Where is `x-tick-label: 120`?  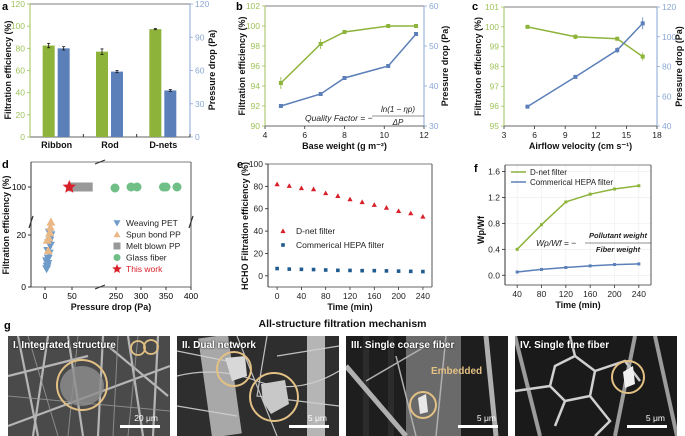
x-tick-label: 120 is located at coordinates (566, 294).